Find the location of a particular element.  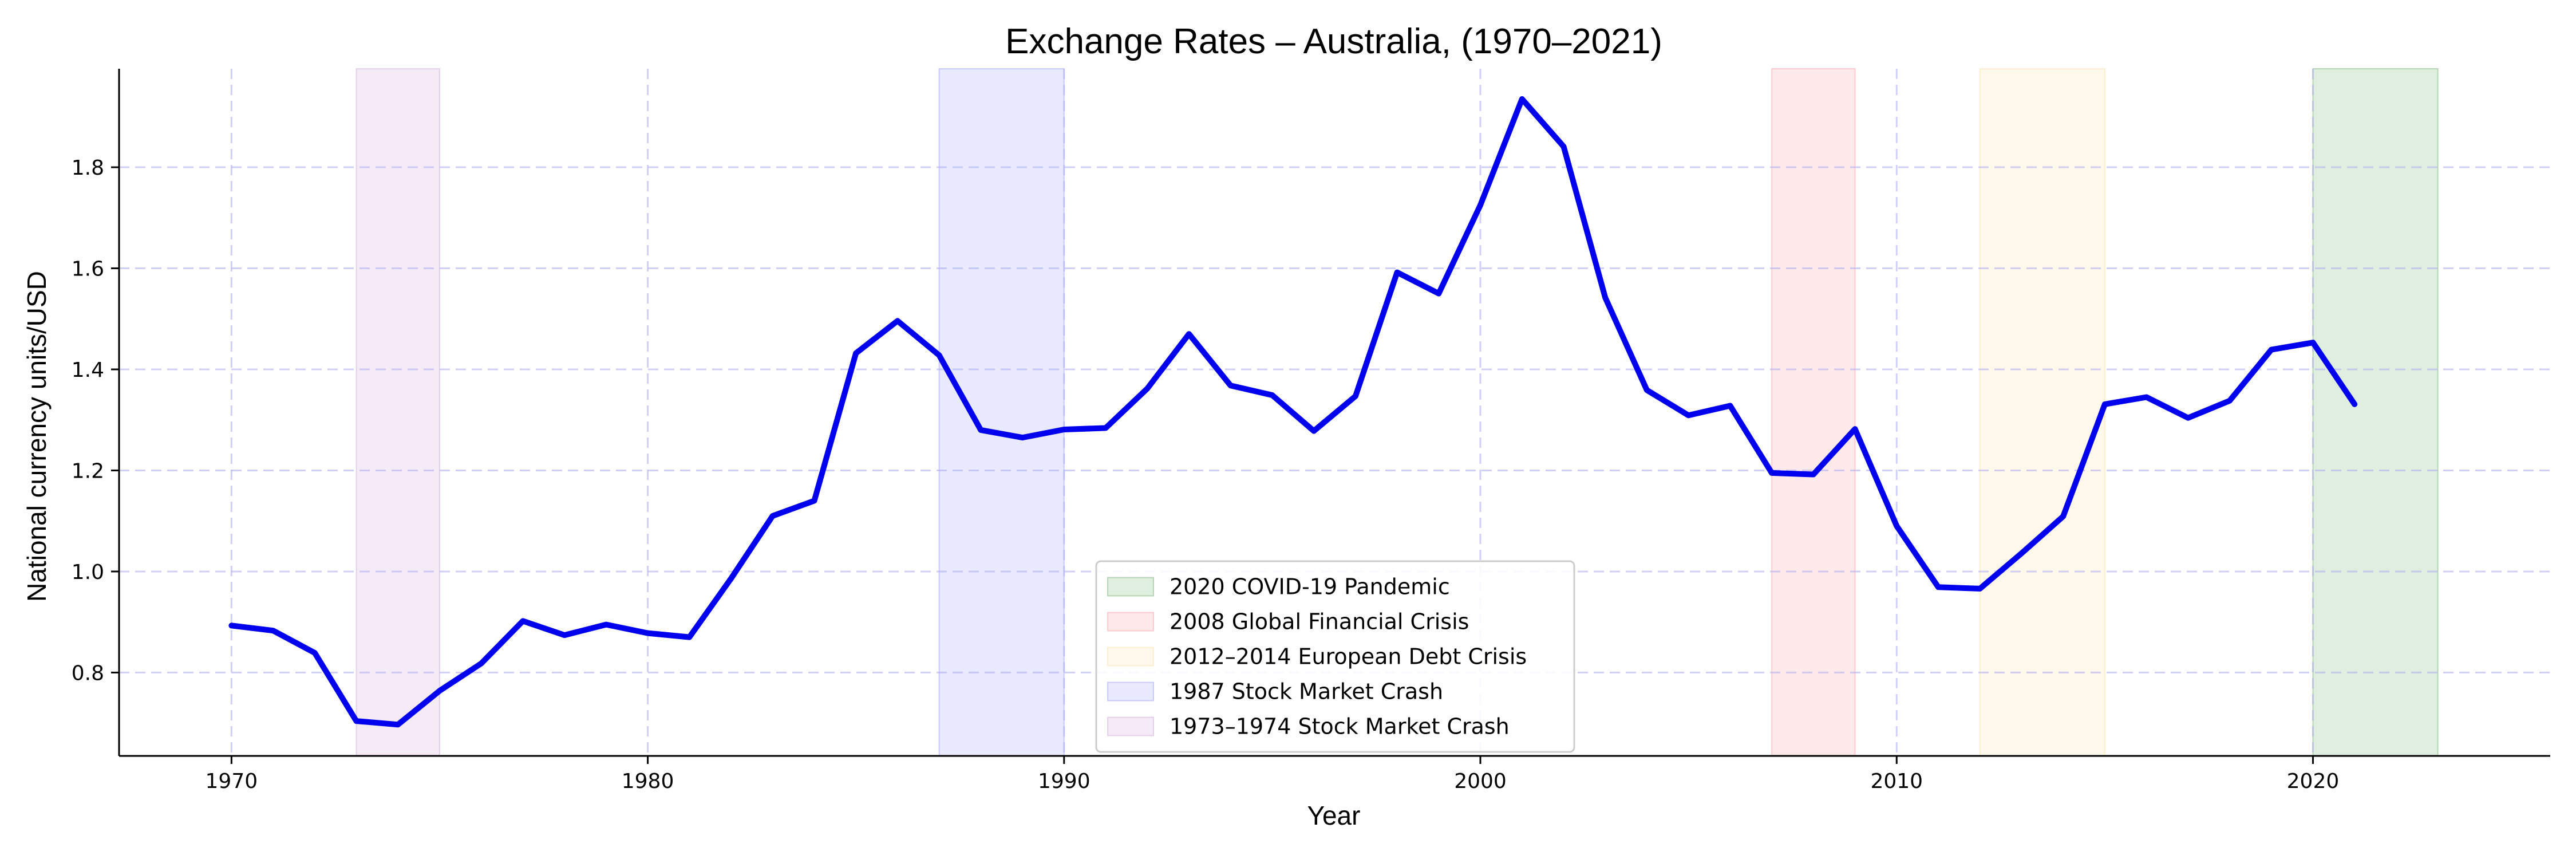

data-point-1983 is located at coordinates (772, 515).